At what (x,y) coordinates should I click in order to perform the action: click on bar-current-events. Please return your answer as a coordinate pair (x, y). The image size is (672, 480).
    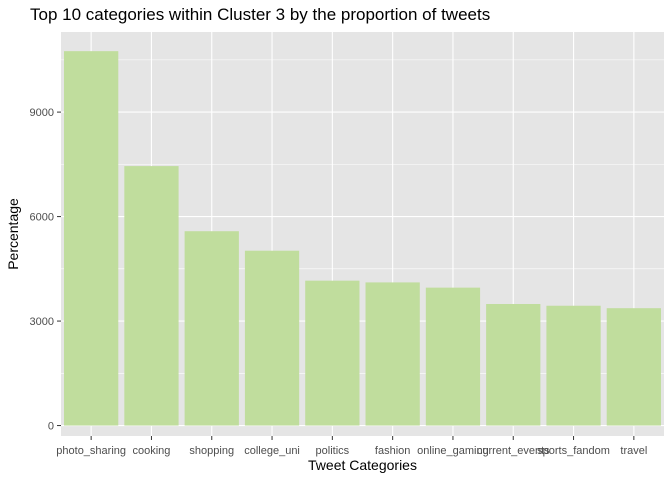
    Looking at the image, I should click on (513, 365).